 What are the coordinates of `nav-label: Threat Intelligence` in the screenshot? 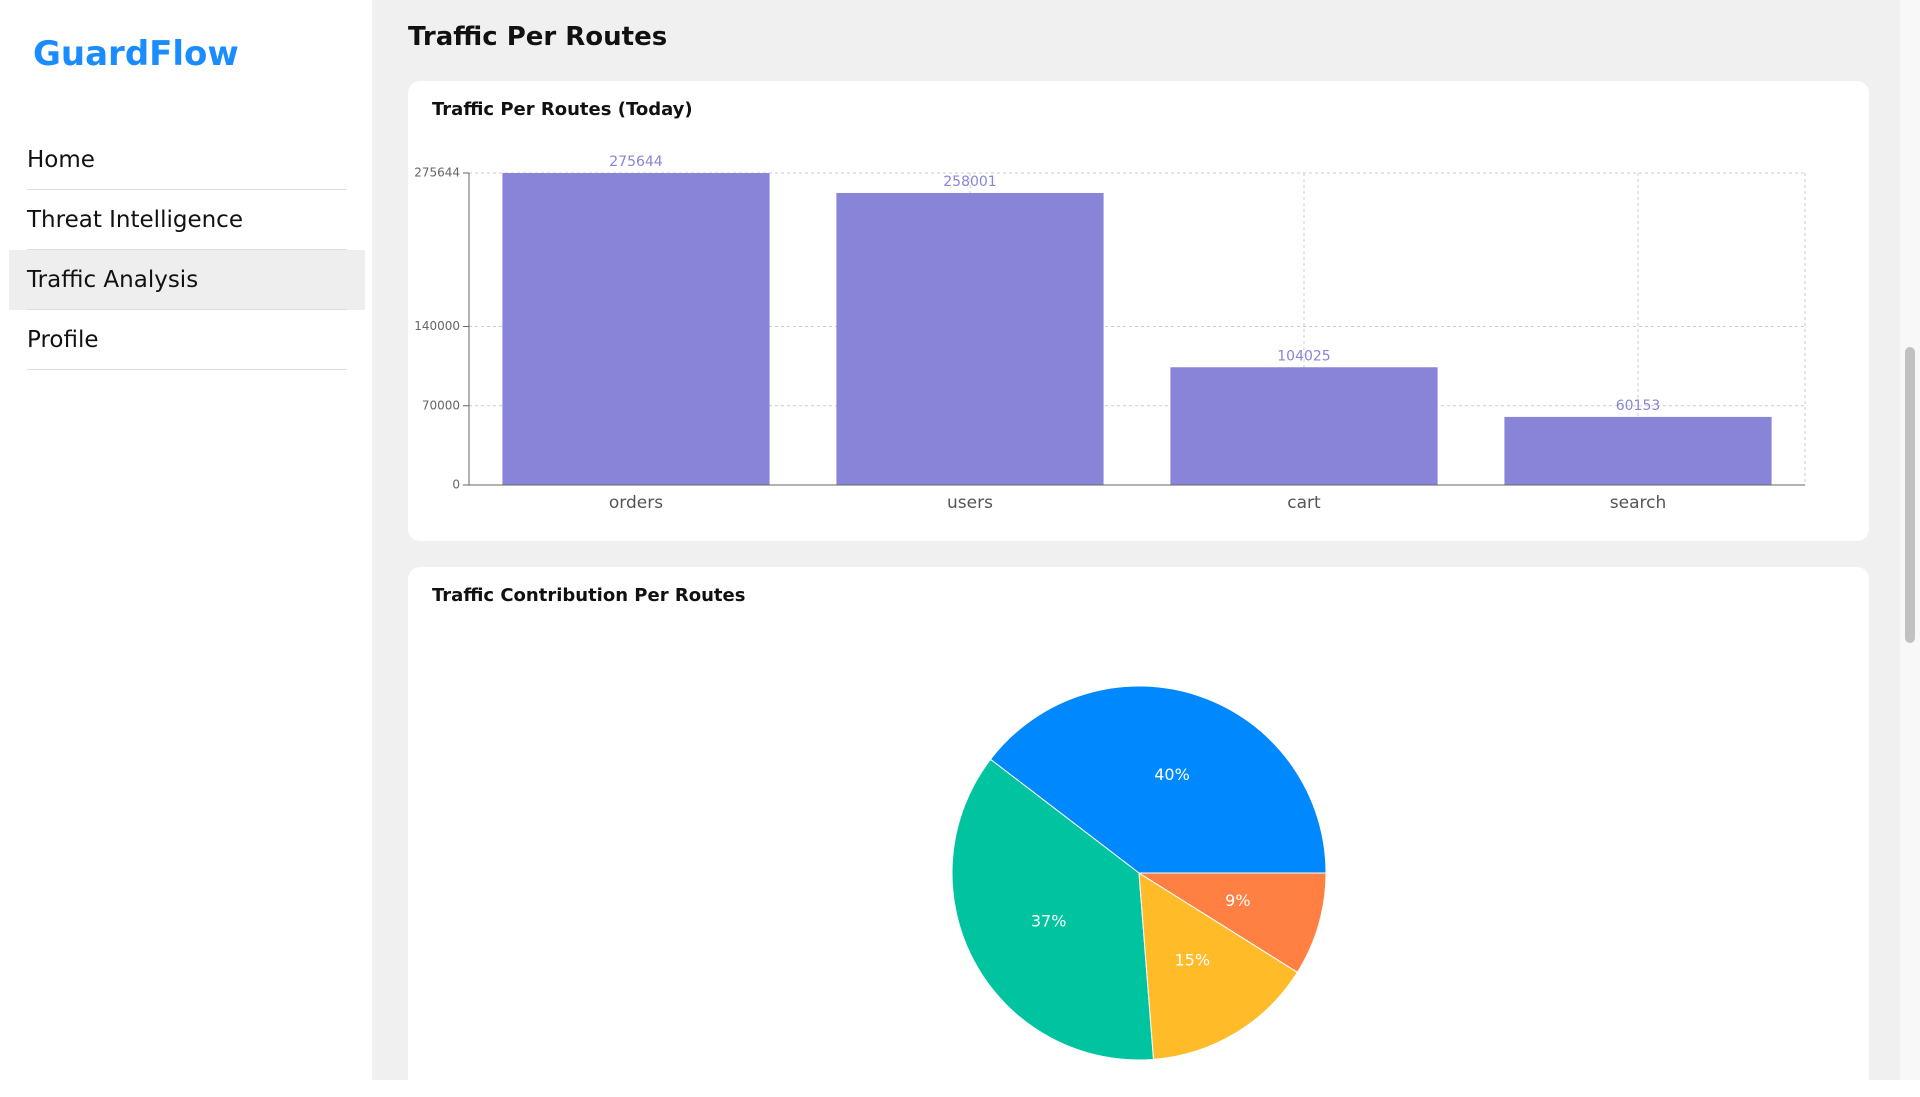 It's located at (135, 220).